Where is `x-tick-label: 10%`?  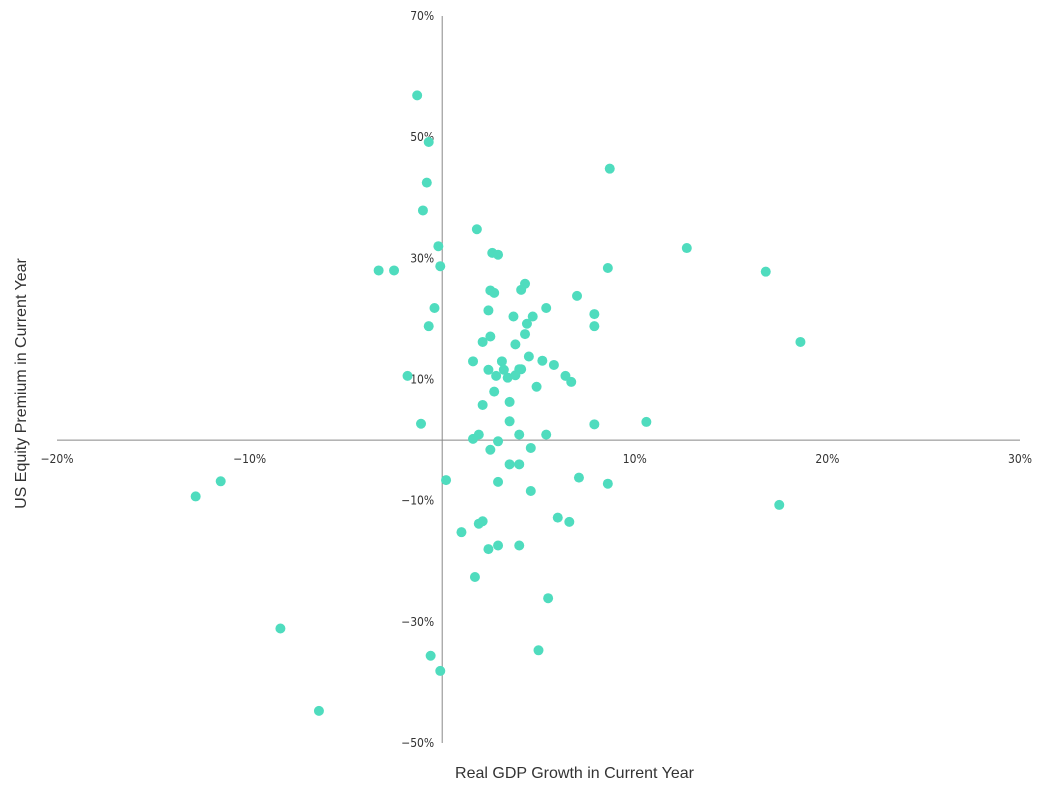
x-tick-label: 10% is located at coordinates (635, 459).